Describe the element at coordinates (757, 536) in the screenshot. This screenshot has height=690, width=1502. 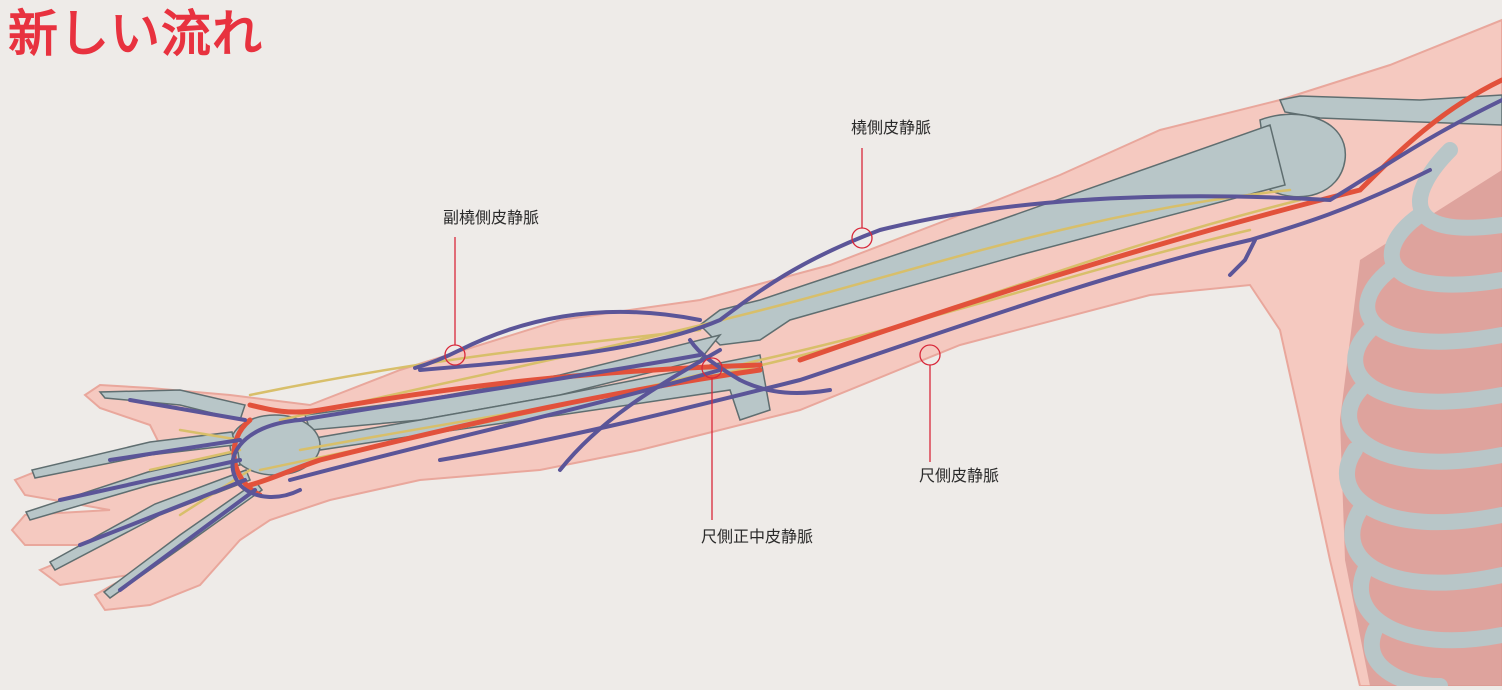
I see `label-median-basilic-vein: 尺側正中皮静脈` at that location.